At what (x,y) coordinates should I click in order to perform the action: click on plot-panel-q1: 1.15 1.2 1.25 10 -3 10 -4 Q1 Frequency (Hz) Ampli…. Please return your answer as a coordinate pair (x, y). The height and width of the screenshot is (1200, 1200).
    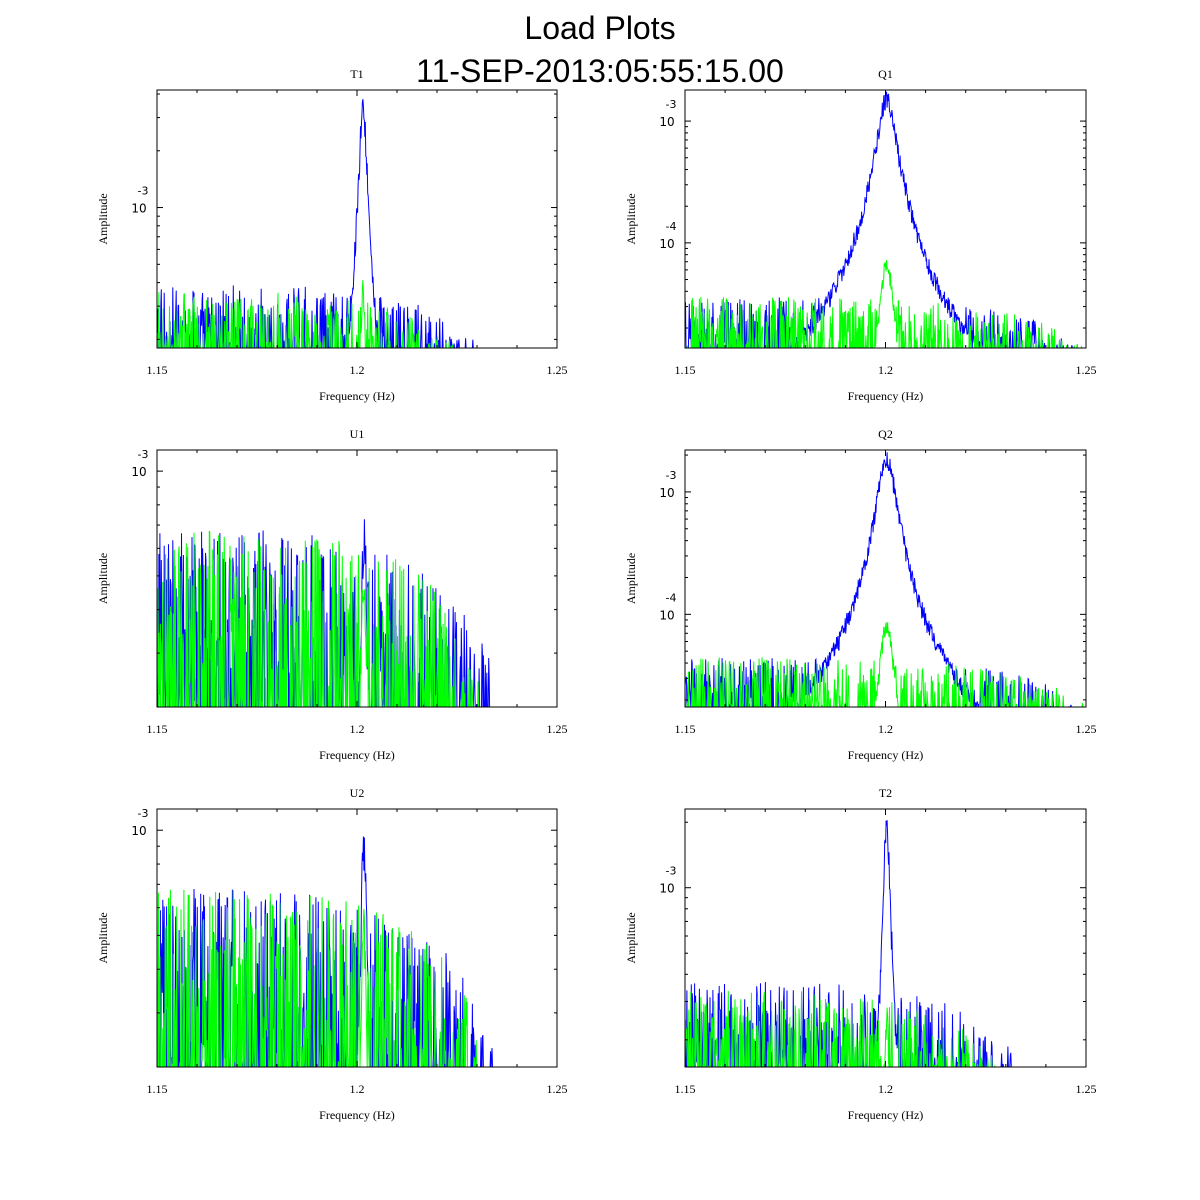
    Looking at the image, I should click on (860, 235).